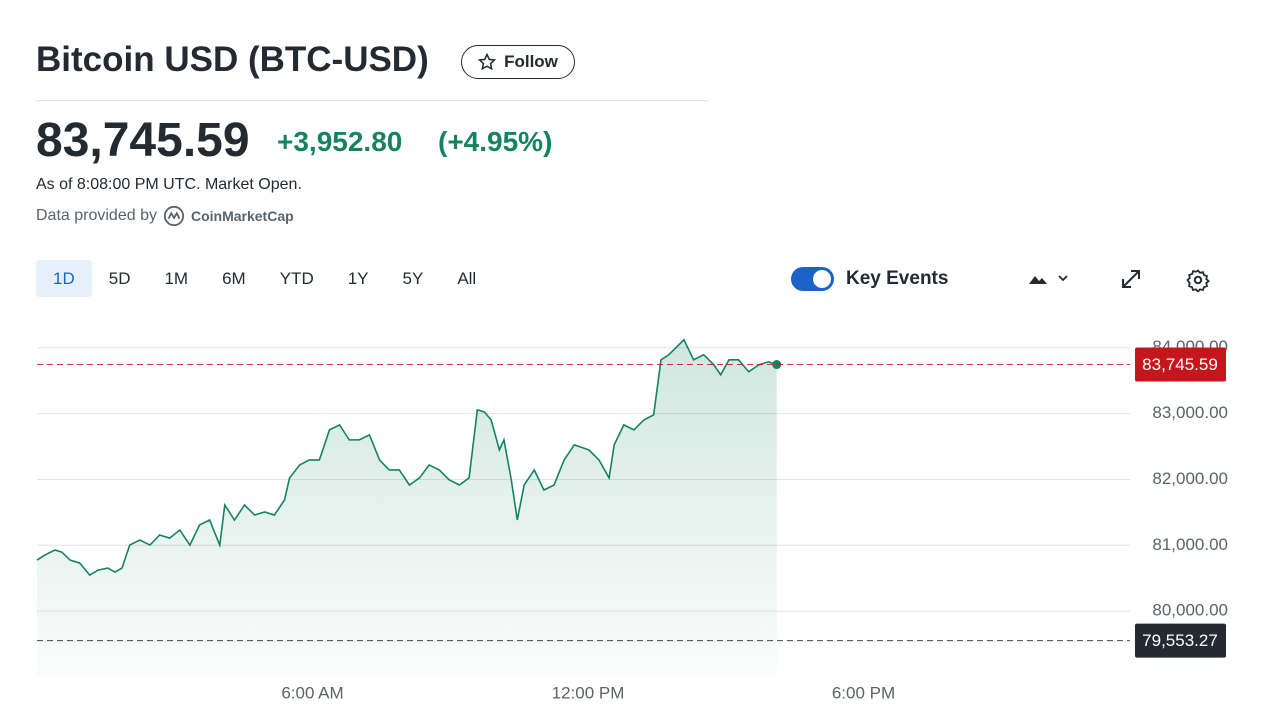 This screenshot has height=726, width=1270. I want to click on chart-type-menu, so click(1050, 280).